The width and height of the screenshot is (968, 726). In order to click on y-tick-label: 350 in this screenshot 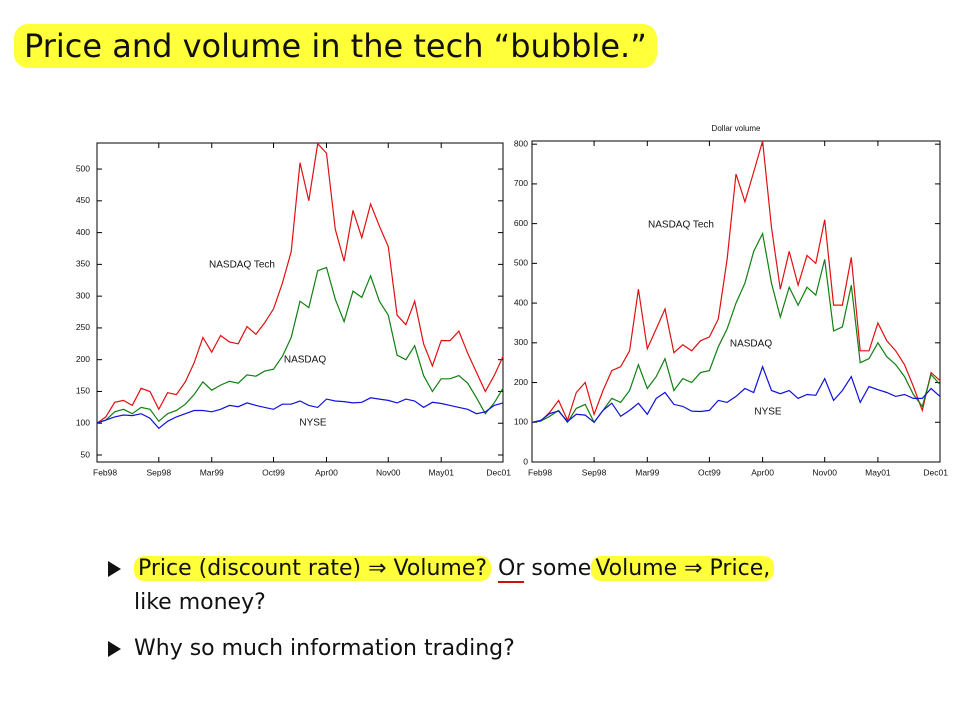, I will do `click(83, 264)`.